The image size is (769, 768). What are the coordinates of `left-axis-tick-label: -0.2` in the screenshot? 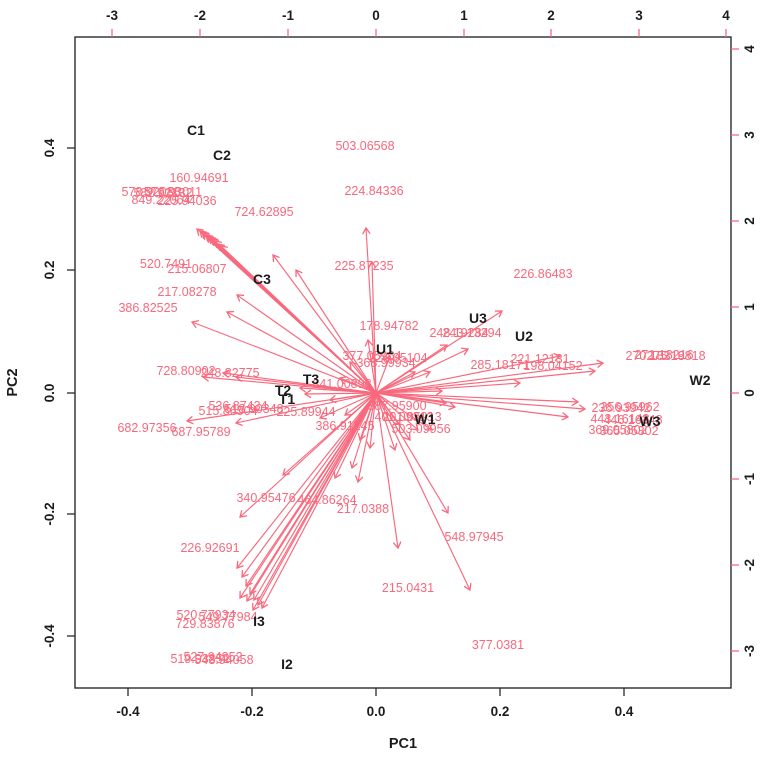 It's located at (49, 513).